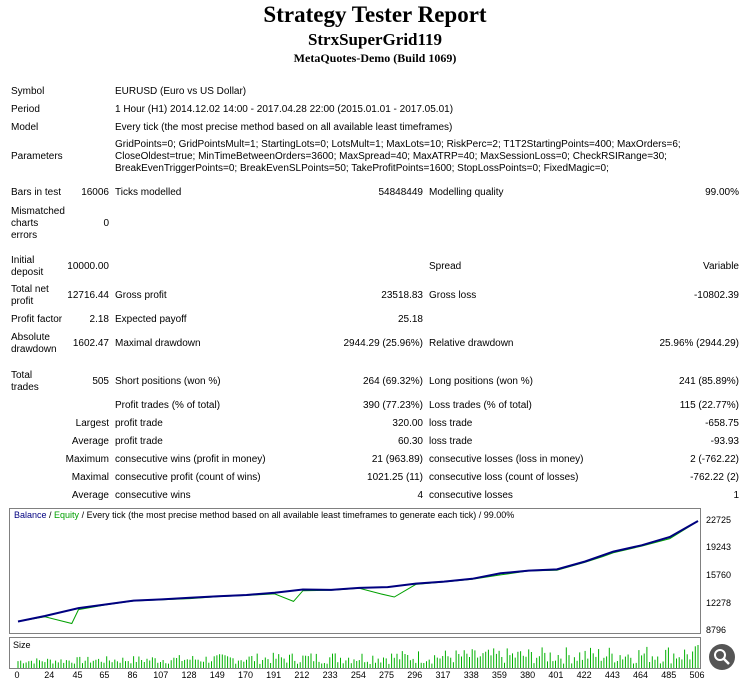  What do you see at coordinates (88, 266) in the screenshot?
I see `deposit-value: 10000.00` at bounding box center [88, 266].